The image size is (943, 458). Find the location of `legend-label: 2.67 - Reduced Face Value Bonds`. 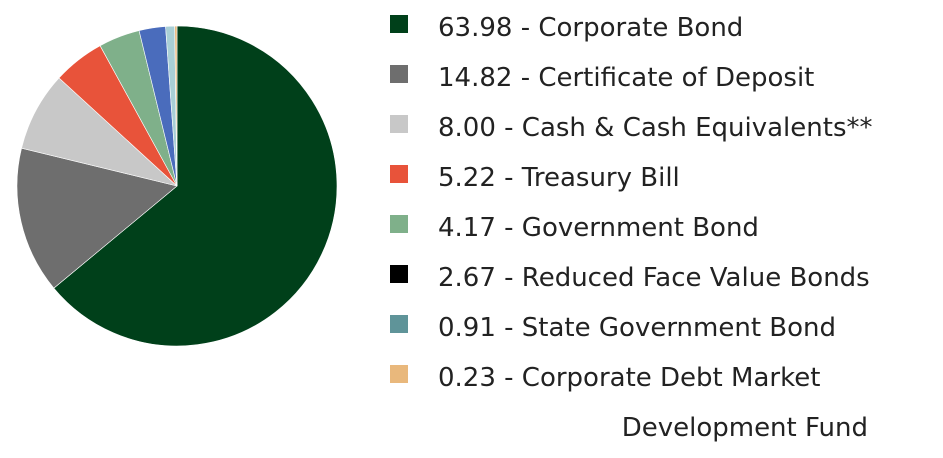

legend-label: 2.67 - Reduced Face Value Bonds is located at coordinates (654, 278).